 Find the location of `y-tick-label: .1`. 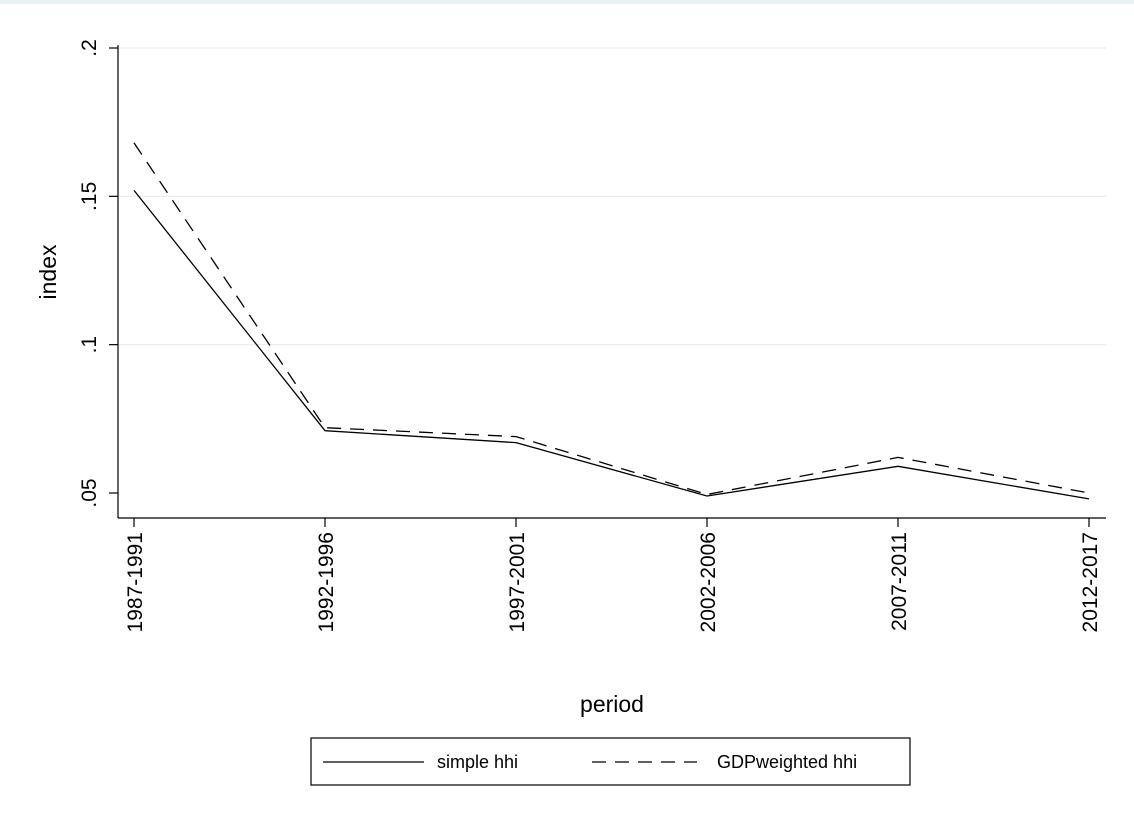

y-tick-label: .1 is located at coordinates (89, 345).